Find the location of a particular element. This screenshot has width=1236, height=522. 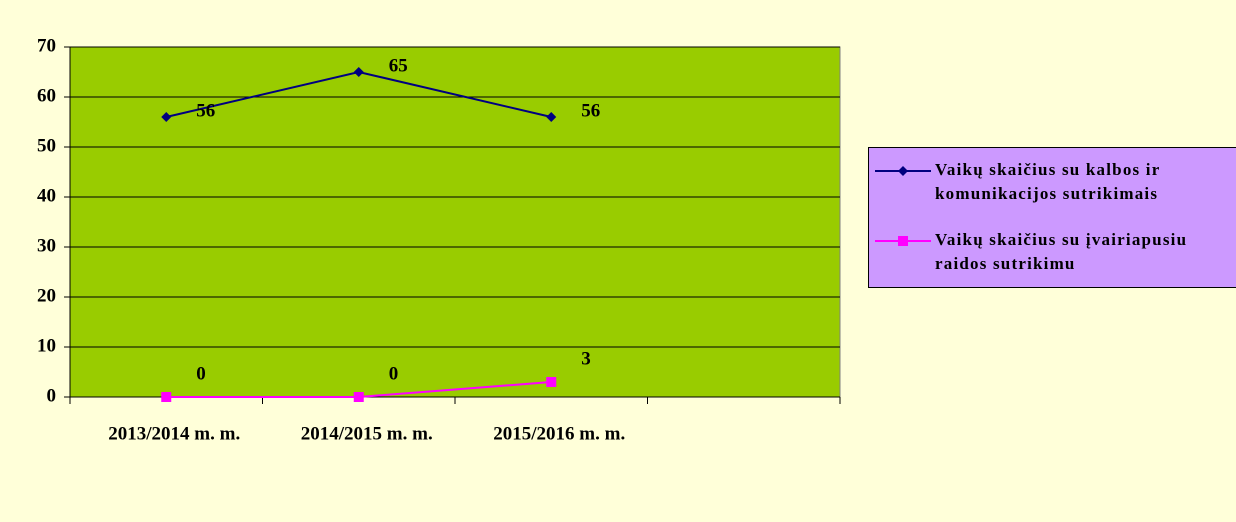

y-tick-label: 20 is located at coordinates (46, 295).